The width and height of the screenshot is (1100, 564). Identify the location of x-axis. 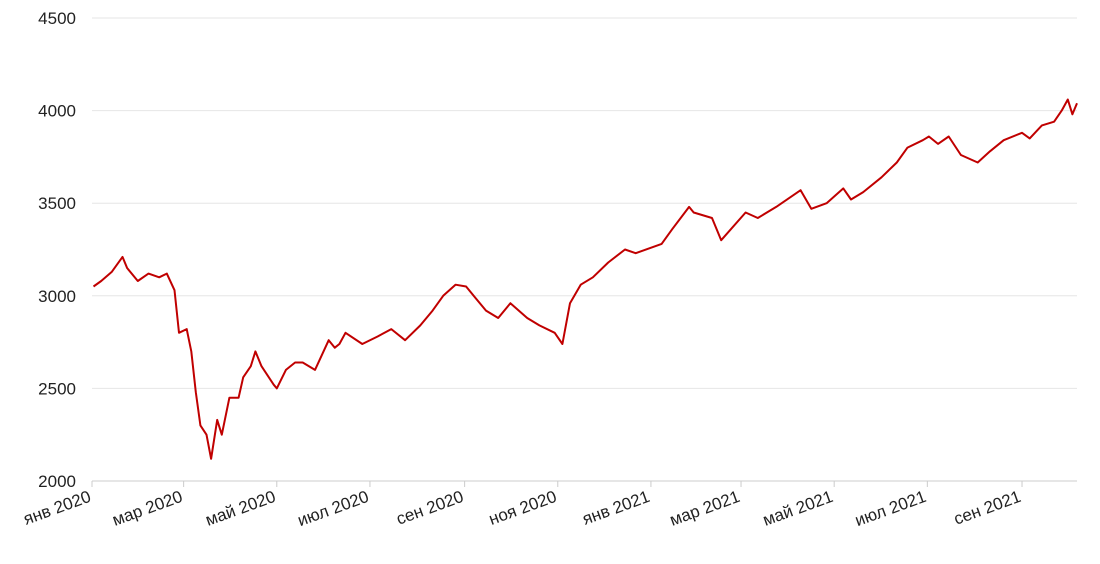
(584, 483).